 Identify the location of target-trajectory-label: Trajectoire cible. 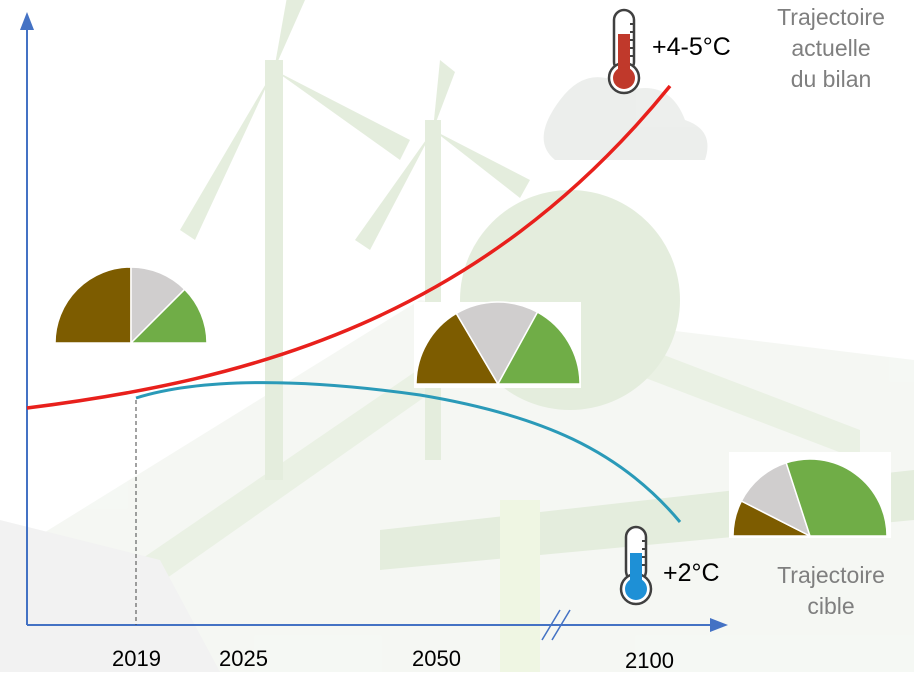
(831, 591).